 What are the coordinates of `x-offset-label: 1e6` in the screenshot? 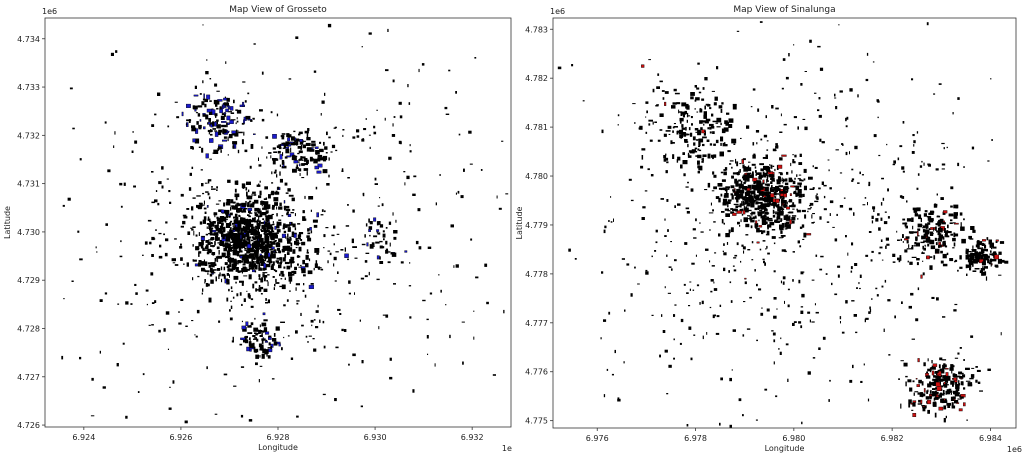 It's located at (507, 448).